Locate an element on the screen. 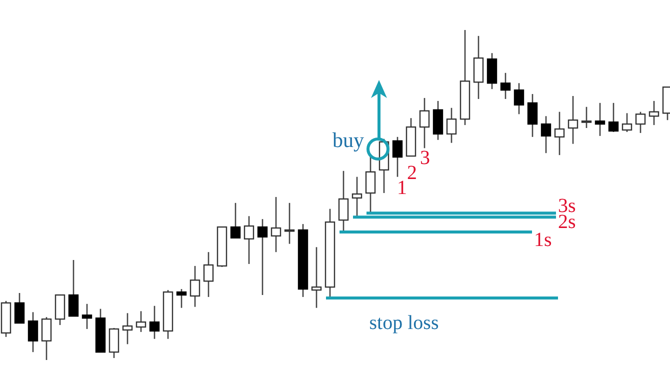 Image resolution: width=670 pixels, height=368 pixels. annotation: 2 is located at coordinates (412, 173).